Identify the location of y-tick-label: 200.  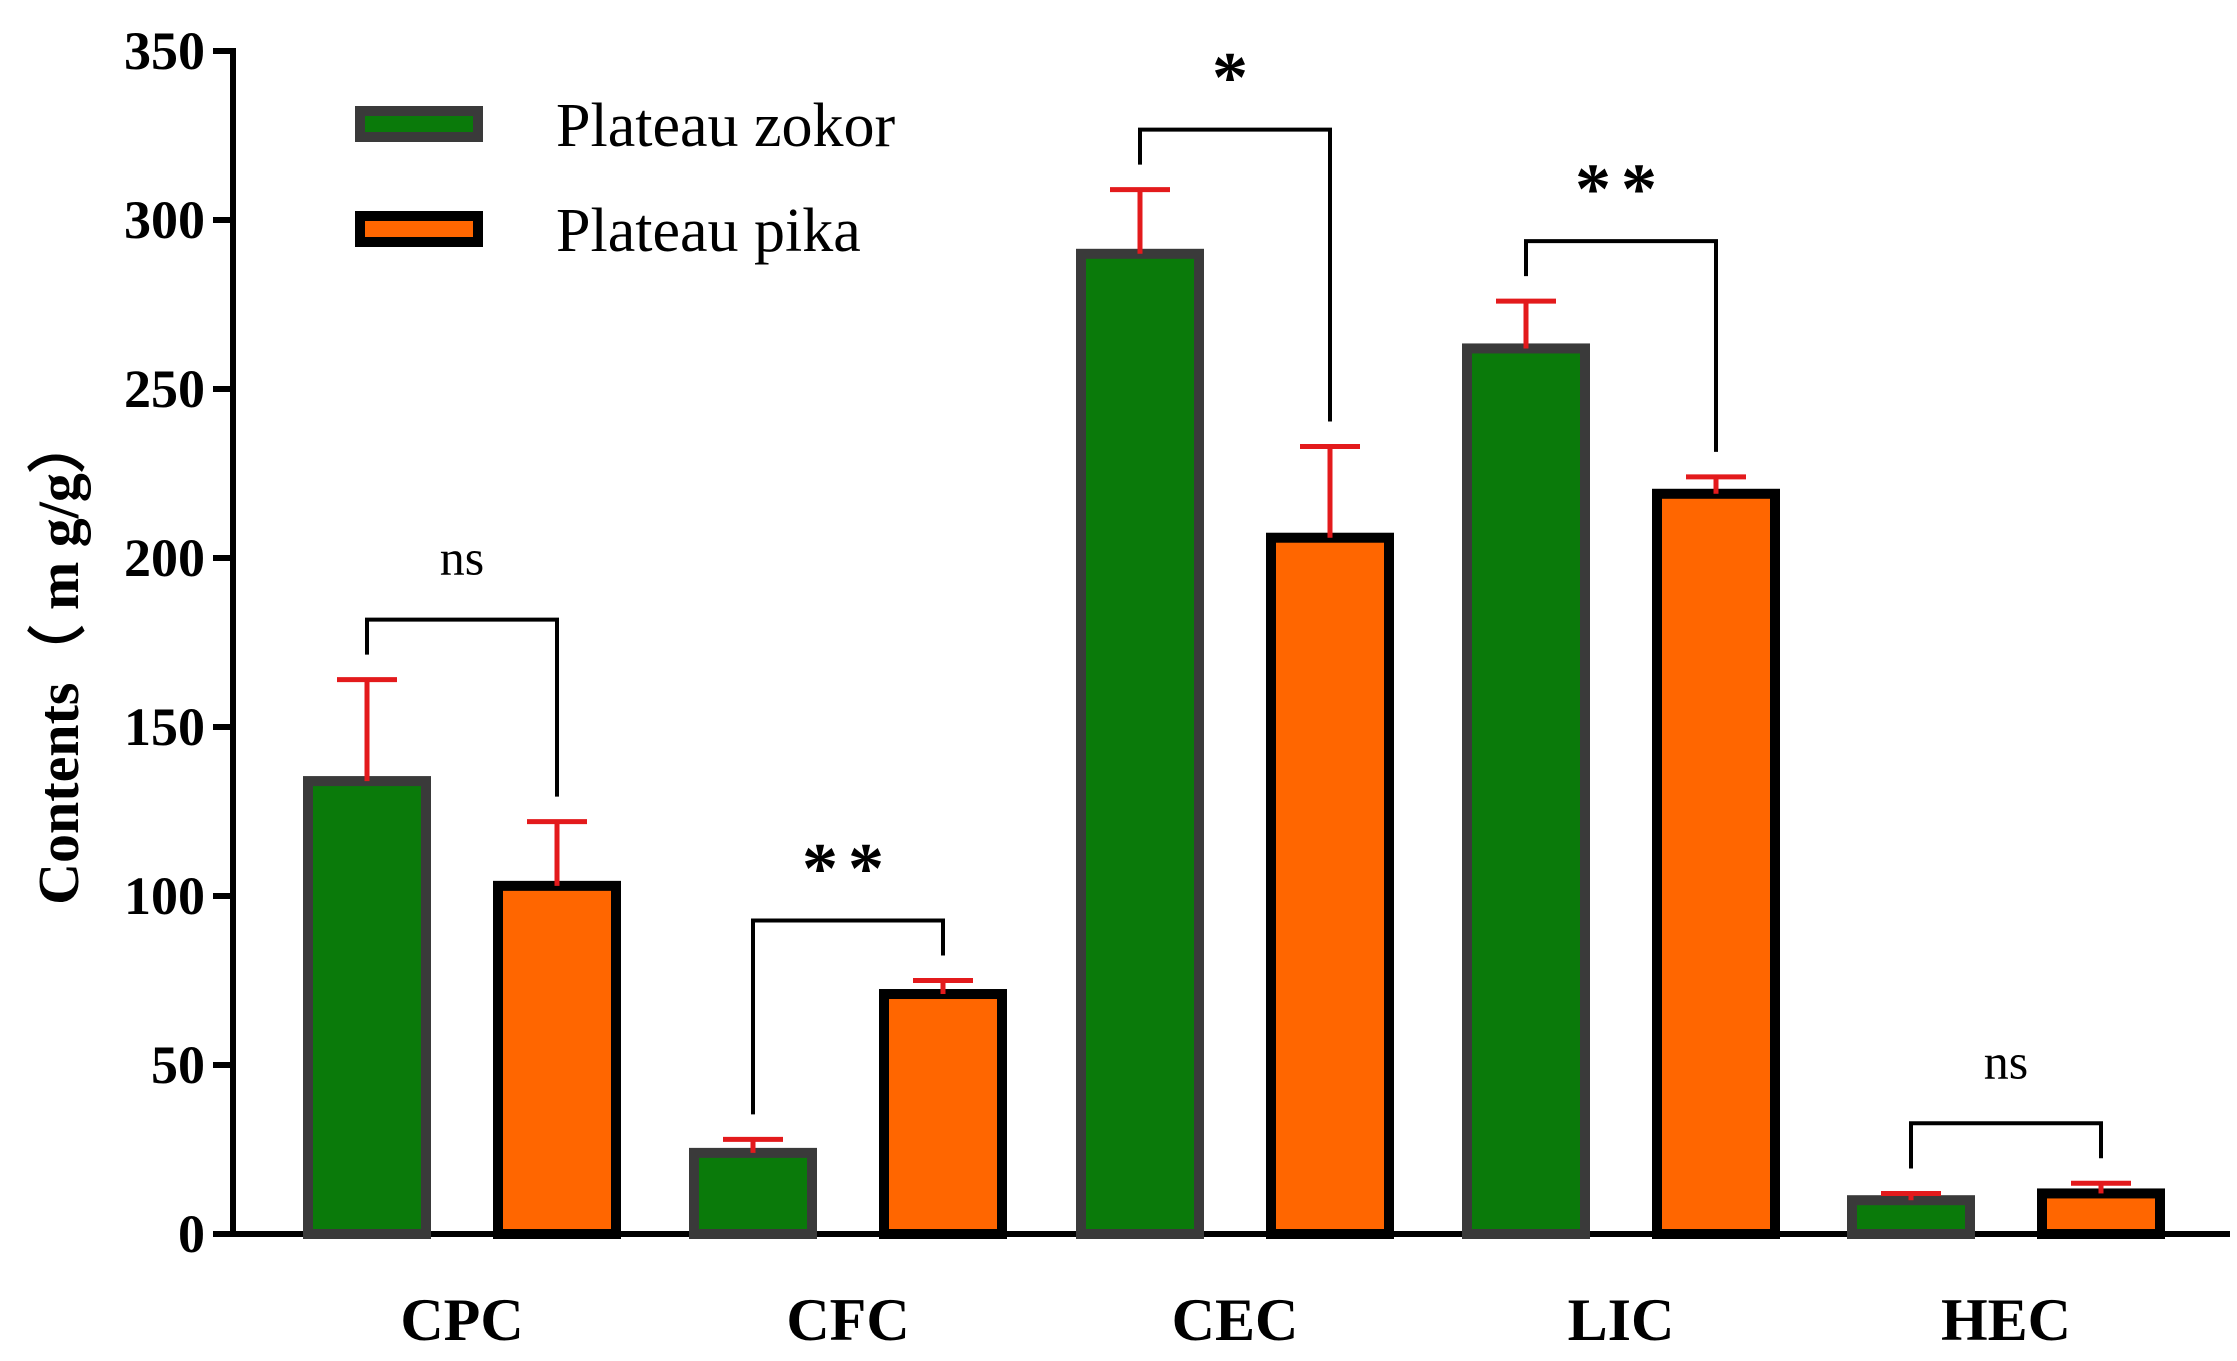
(164, 558).